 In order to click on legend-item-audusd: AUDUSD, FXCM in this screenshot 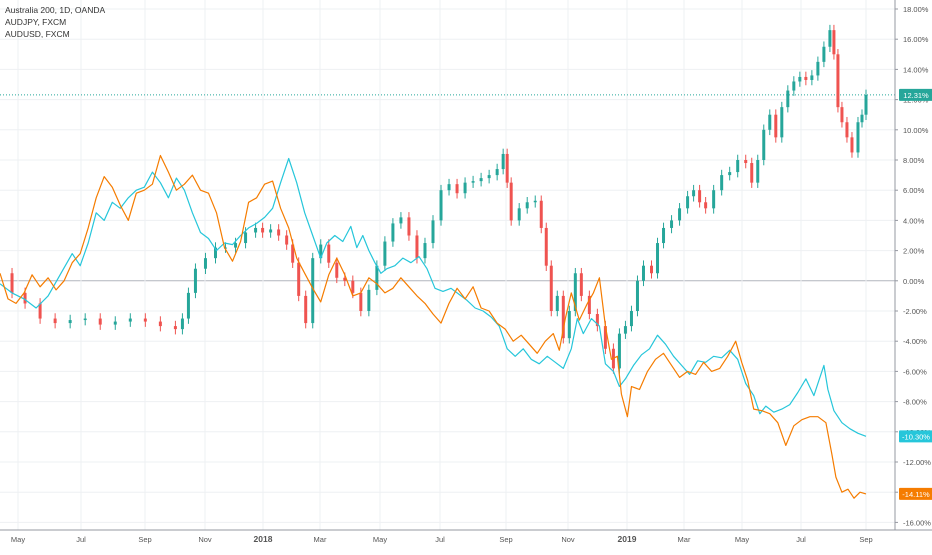, I will do `click(37, 34)`.